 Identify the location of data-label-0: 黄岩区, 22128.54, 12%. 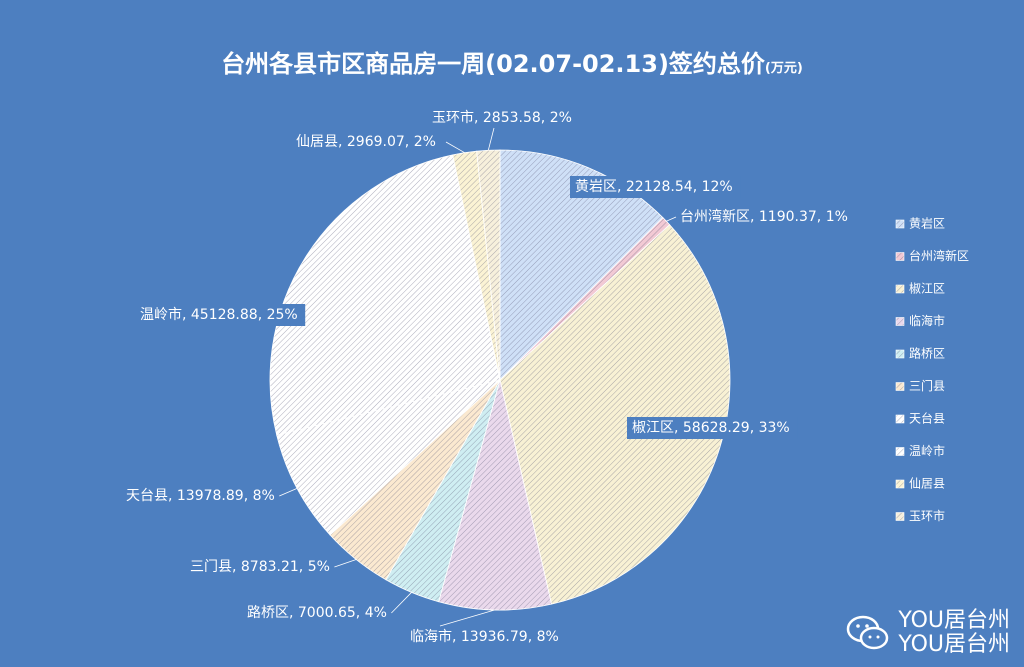
(655, 187).